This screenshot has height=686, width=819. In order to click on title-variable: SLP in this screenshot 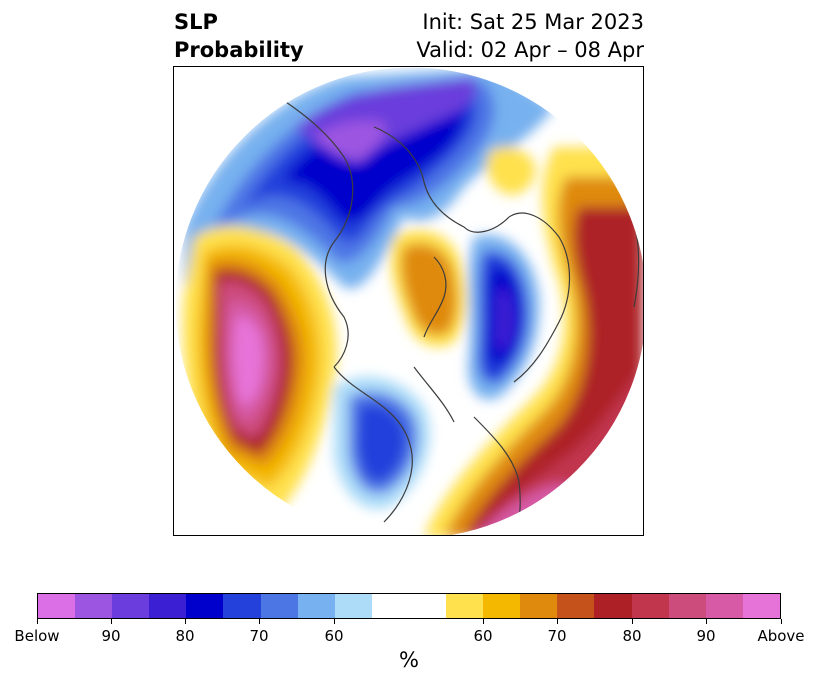, I will do `click(196, 22)`.